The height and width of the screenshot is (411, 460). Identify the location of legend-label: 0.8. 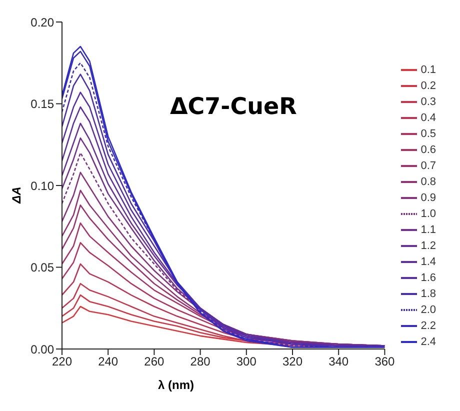
(428, 181).